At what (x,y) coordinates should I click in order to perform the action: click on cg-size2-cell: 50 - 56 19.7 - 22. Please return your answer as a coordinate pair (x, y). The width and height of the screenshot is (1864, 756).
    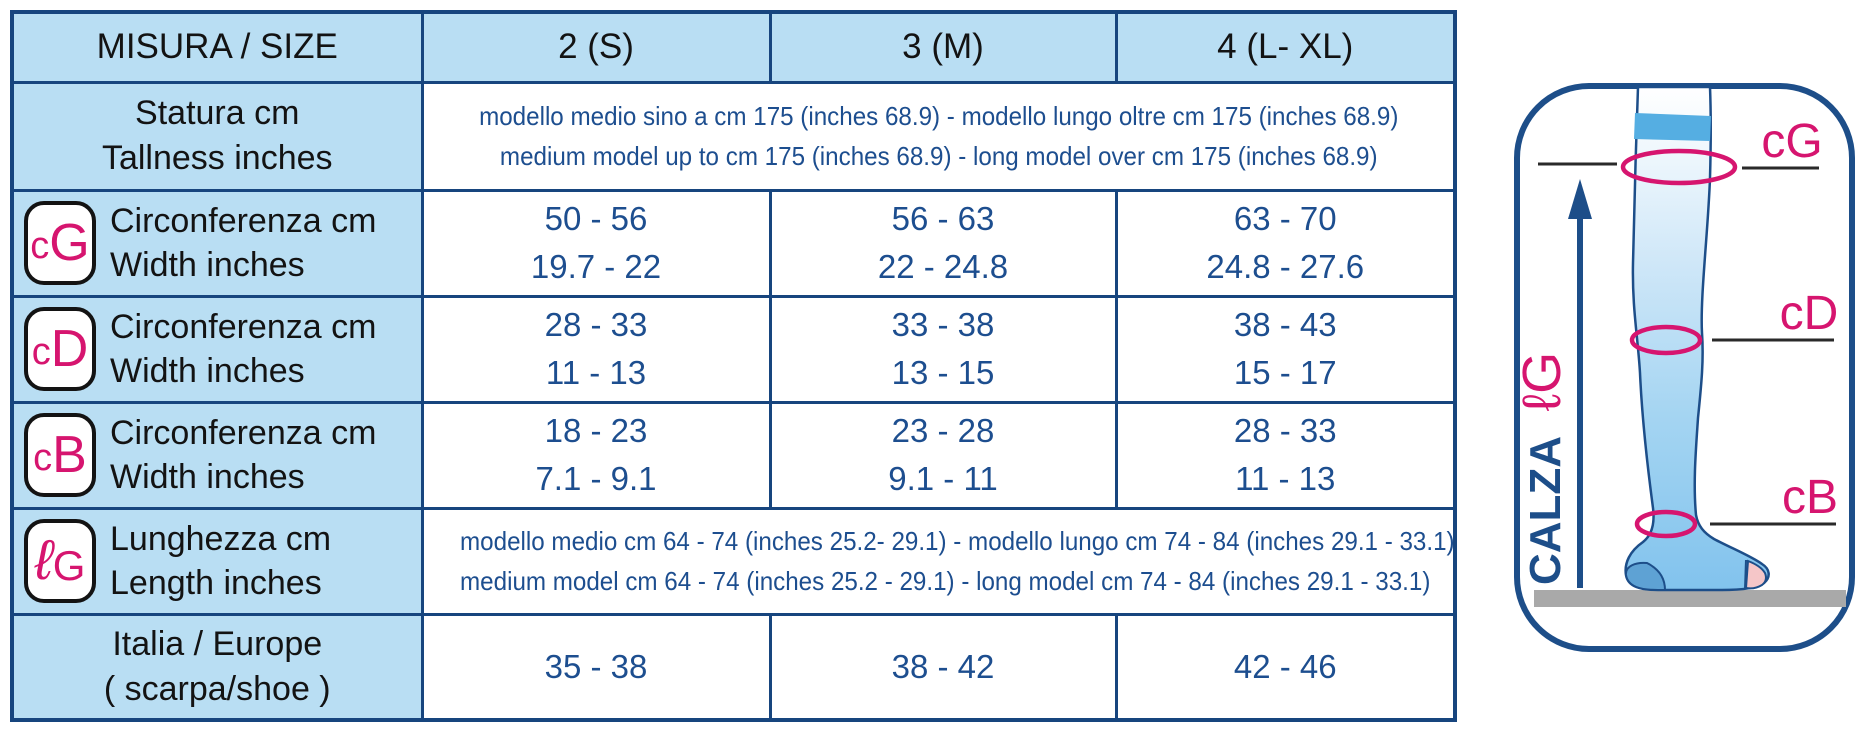
    Looking at the image, I should click on (596, 243).